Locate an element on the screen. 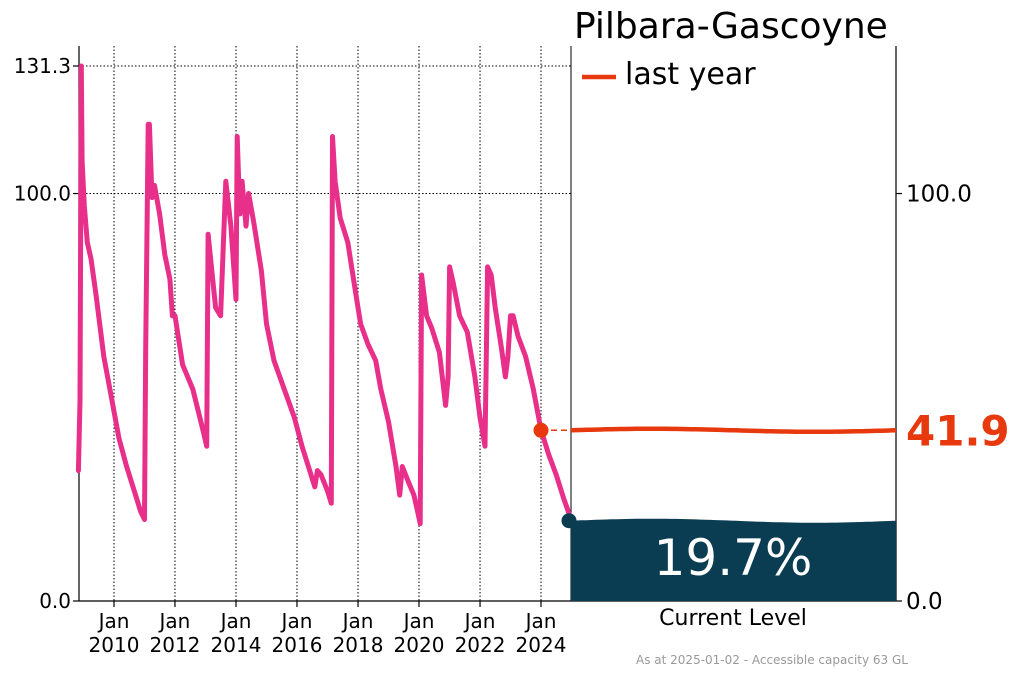 Image resolution: width=1024 pixels, height=677 pixels. last-year-line is located at coordinates (733, 430).